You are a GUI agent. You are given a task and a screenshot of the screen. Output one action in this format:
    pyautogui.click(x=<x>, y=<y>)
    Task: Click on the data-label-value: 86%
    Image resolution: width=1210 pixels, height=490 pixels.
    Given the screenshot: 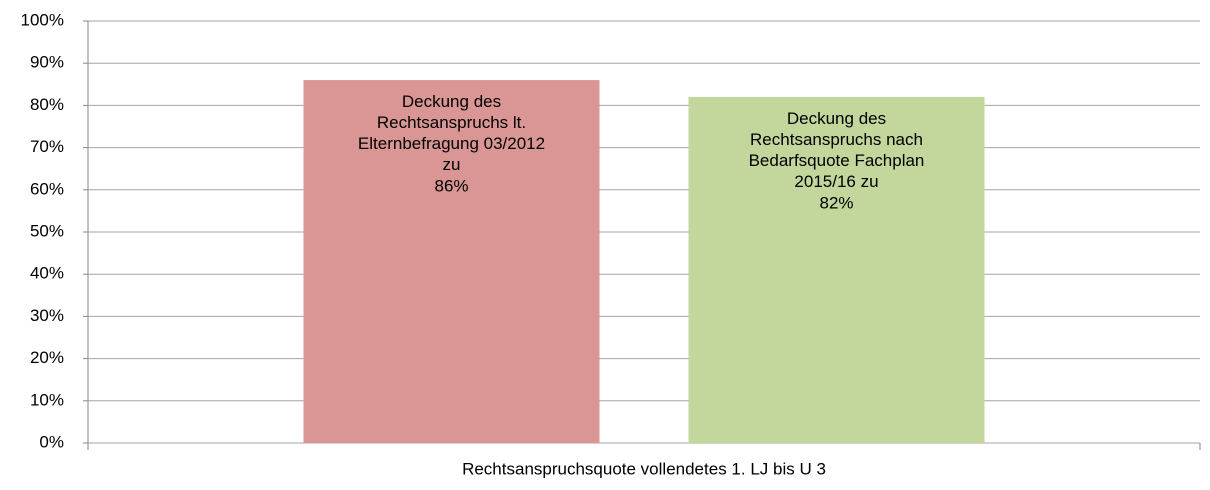 What is the action you would take?
    pyautogui.click(x=451, y=186)
    